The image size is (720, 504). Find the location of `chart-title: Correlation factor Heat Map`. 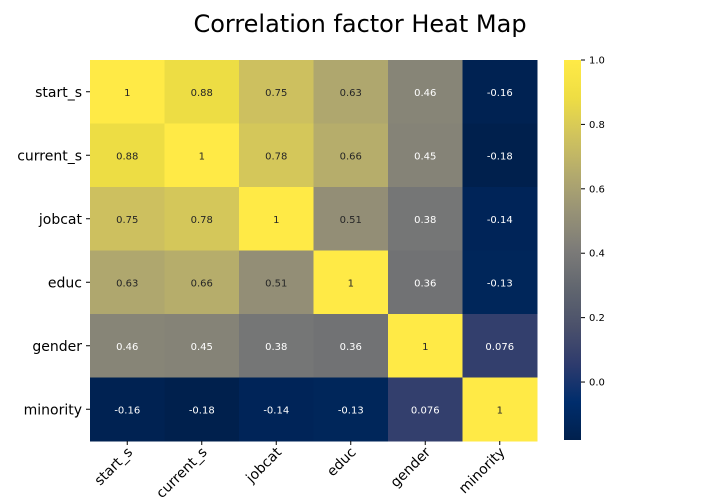

chart-title: Correlation factor Heat Map is located at coordinates (359, 24).